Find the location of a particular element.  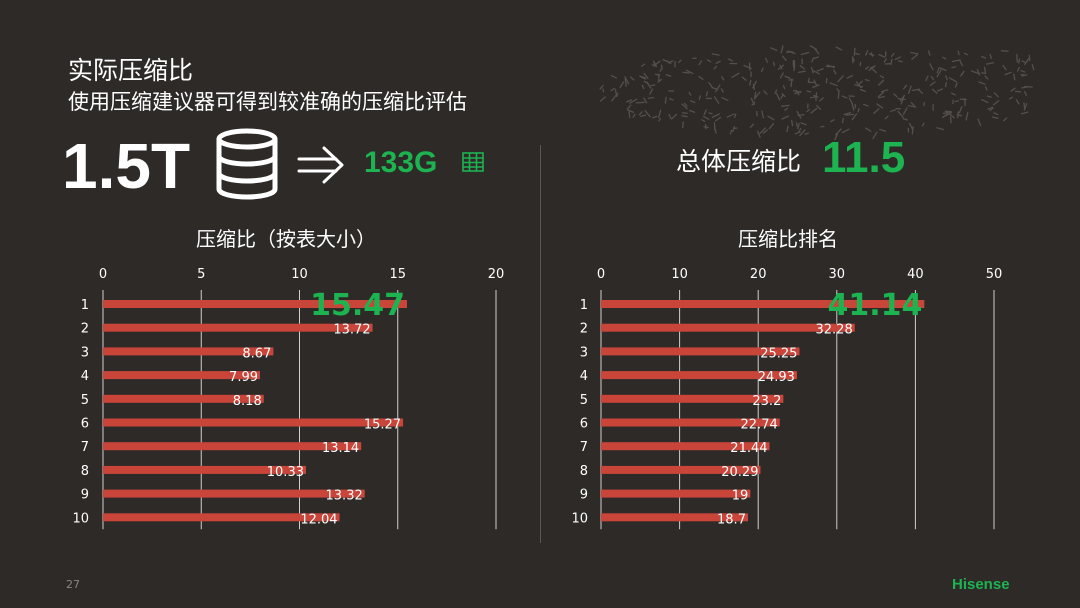

left-data-label: 13.32 is located at coordinates (344, 496).